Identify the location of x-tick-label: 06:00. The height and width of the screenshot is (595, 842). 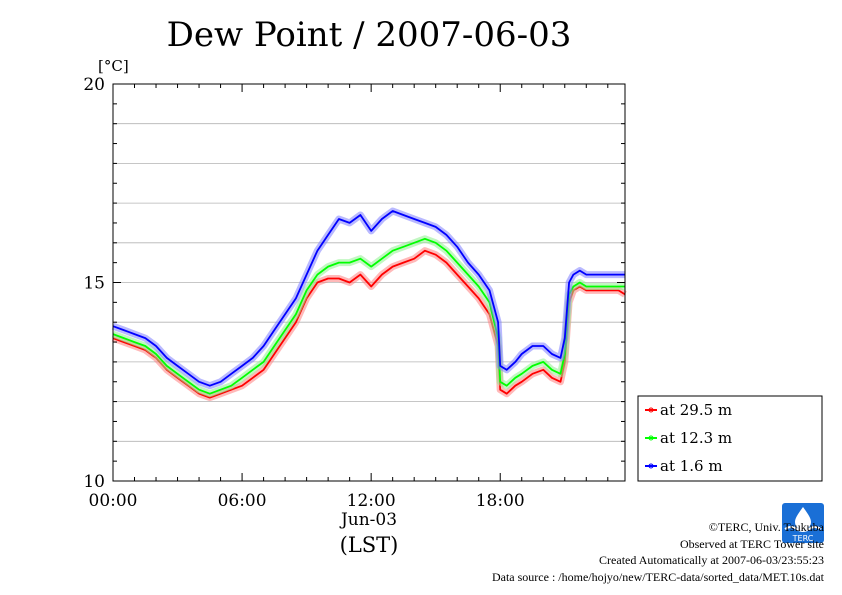
(242, 501).